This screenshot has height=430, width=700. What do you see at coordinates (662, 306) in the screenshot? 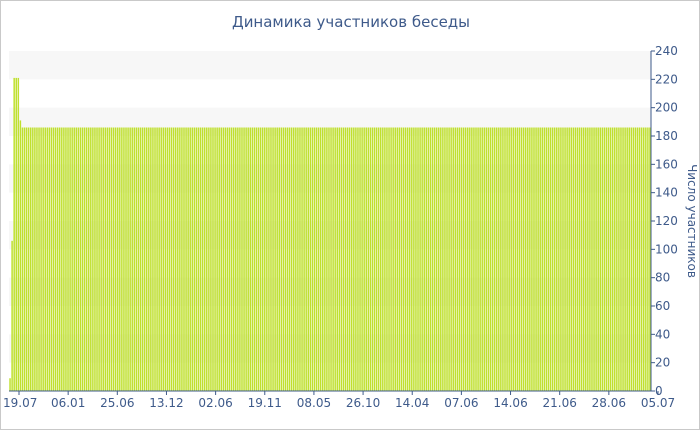
I see `y-tick-label: 60` at bounding box center [662, 306].